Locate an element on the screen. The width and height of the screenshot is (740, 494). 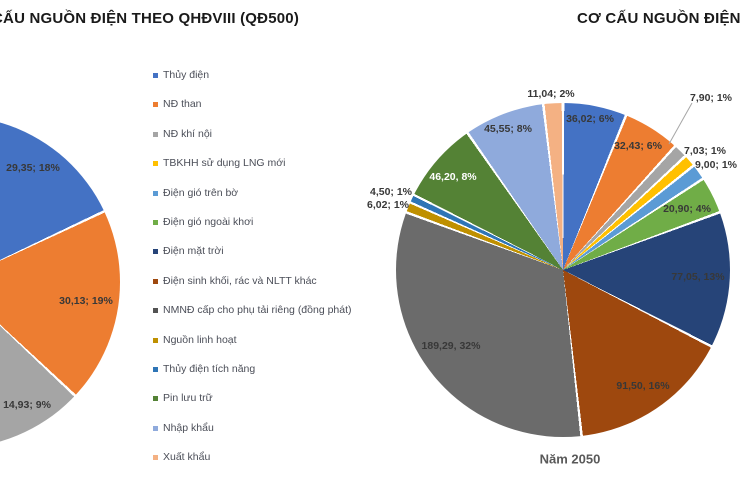
legend-item: Nguồn linh hoạt is located at coordinates (252, 339).